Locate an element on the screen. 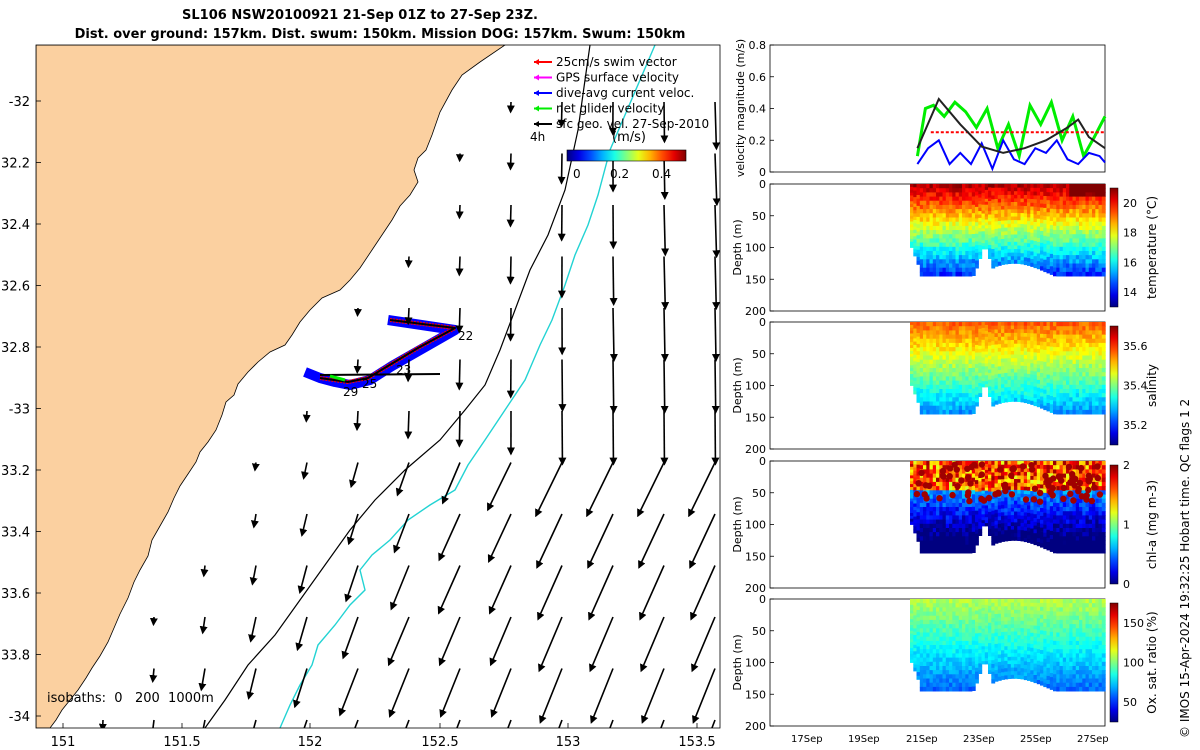 This screenshot has height=750, width=1200. map-x-tick-label: 152.5 is located at coordinates (439, 742).